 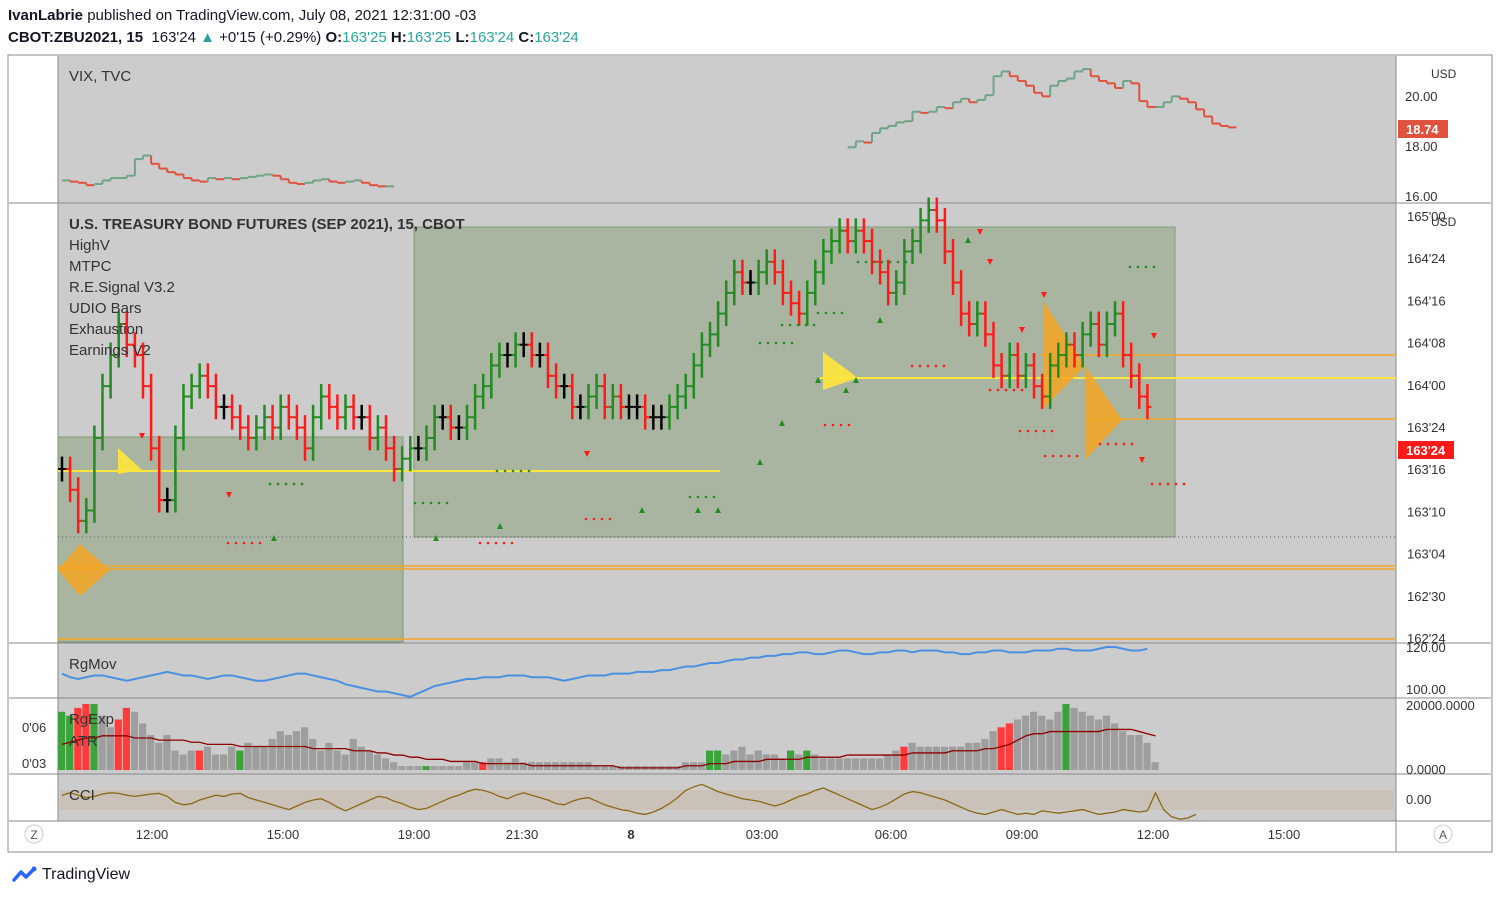 I want to click on scale-z-button, so click(x=34, y=834).